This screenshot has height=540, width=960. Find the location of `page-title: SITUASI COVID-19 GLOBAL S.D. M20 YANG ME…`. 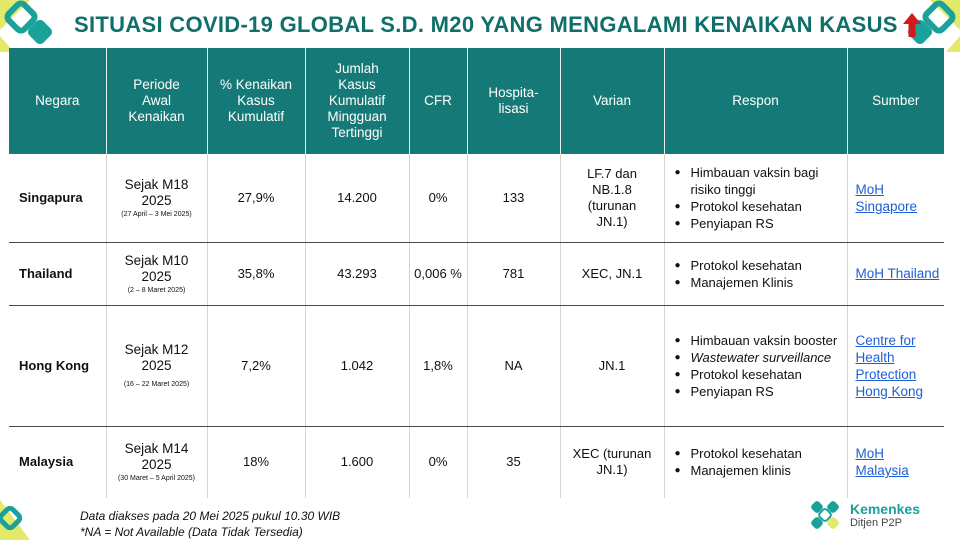

page-title: SITUASI COVID-19 GLOBAL S.D. M20 YANG ME… is located at coordinates (486, 24).